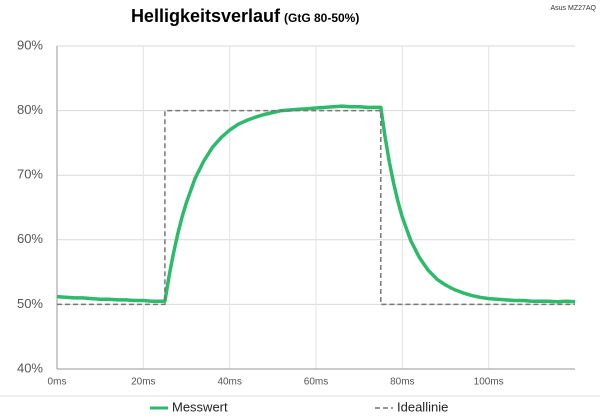 This screenshot has width=600, height=420. What do you see at coordinates (30, 303) in the screenshot?
I see `y-tick-label: 50%` at bounding box center [30, 303].